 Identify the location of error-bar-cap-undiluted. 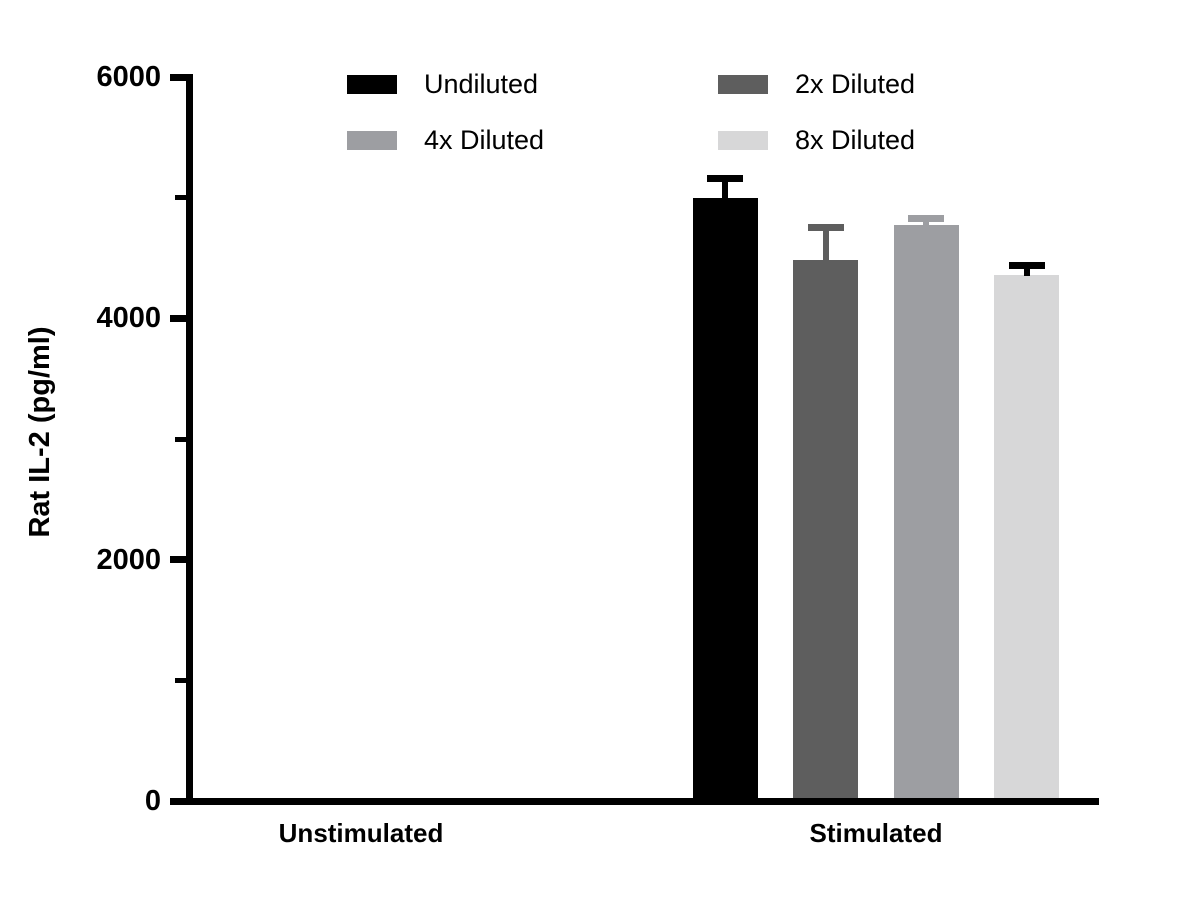
(725, 179).